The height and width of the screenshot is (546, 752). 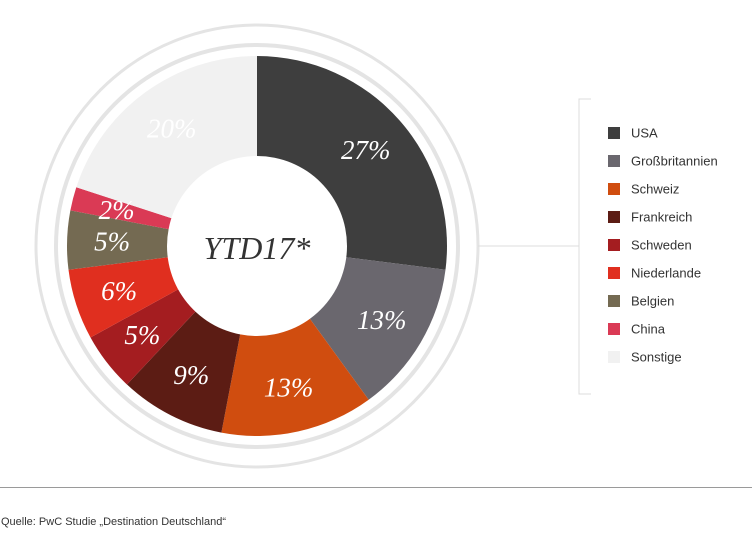 I want to click on slice-label-schweden: 5%, so click(x=142, y=335).